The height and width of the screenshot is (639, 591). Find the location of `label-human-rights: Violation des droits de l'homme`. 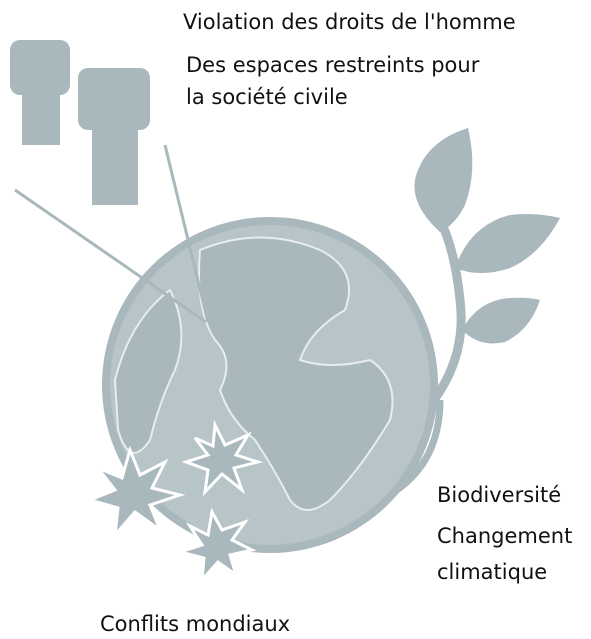

label-human-rights: Violation des droits de l'homme is located at coordinates (349, 22).